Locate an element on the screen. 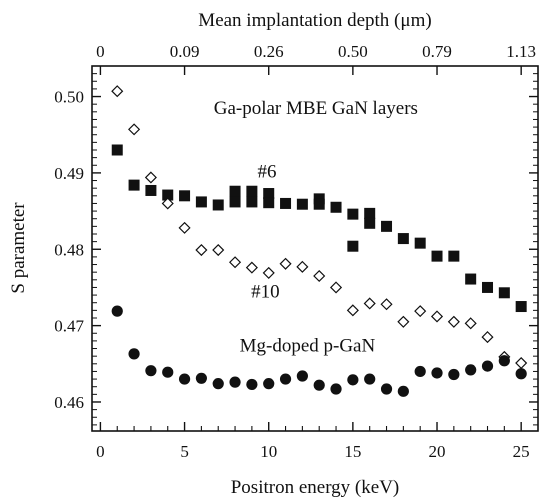 The width and height of the screenshot is (551, 503). top-tick-label: 1.13 is located at coordinates (521, 51).